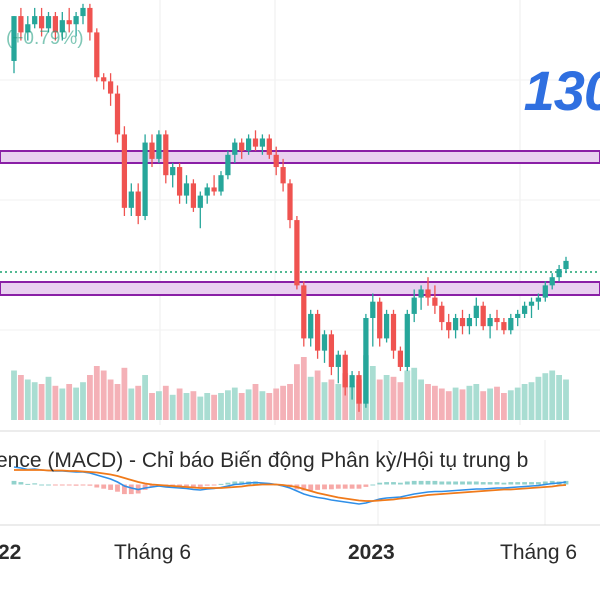  I want to click on x-tick-label: Tháng 6, so click(539, 552).